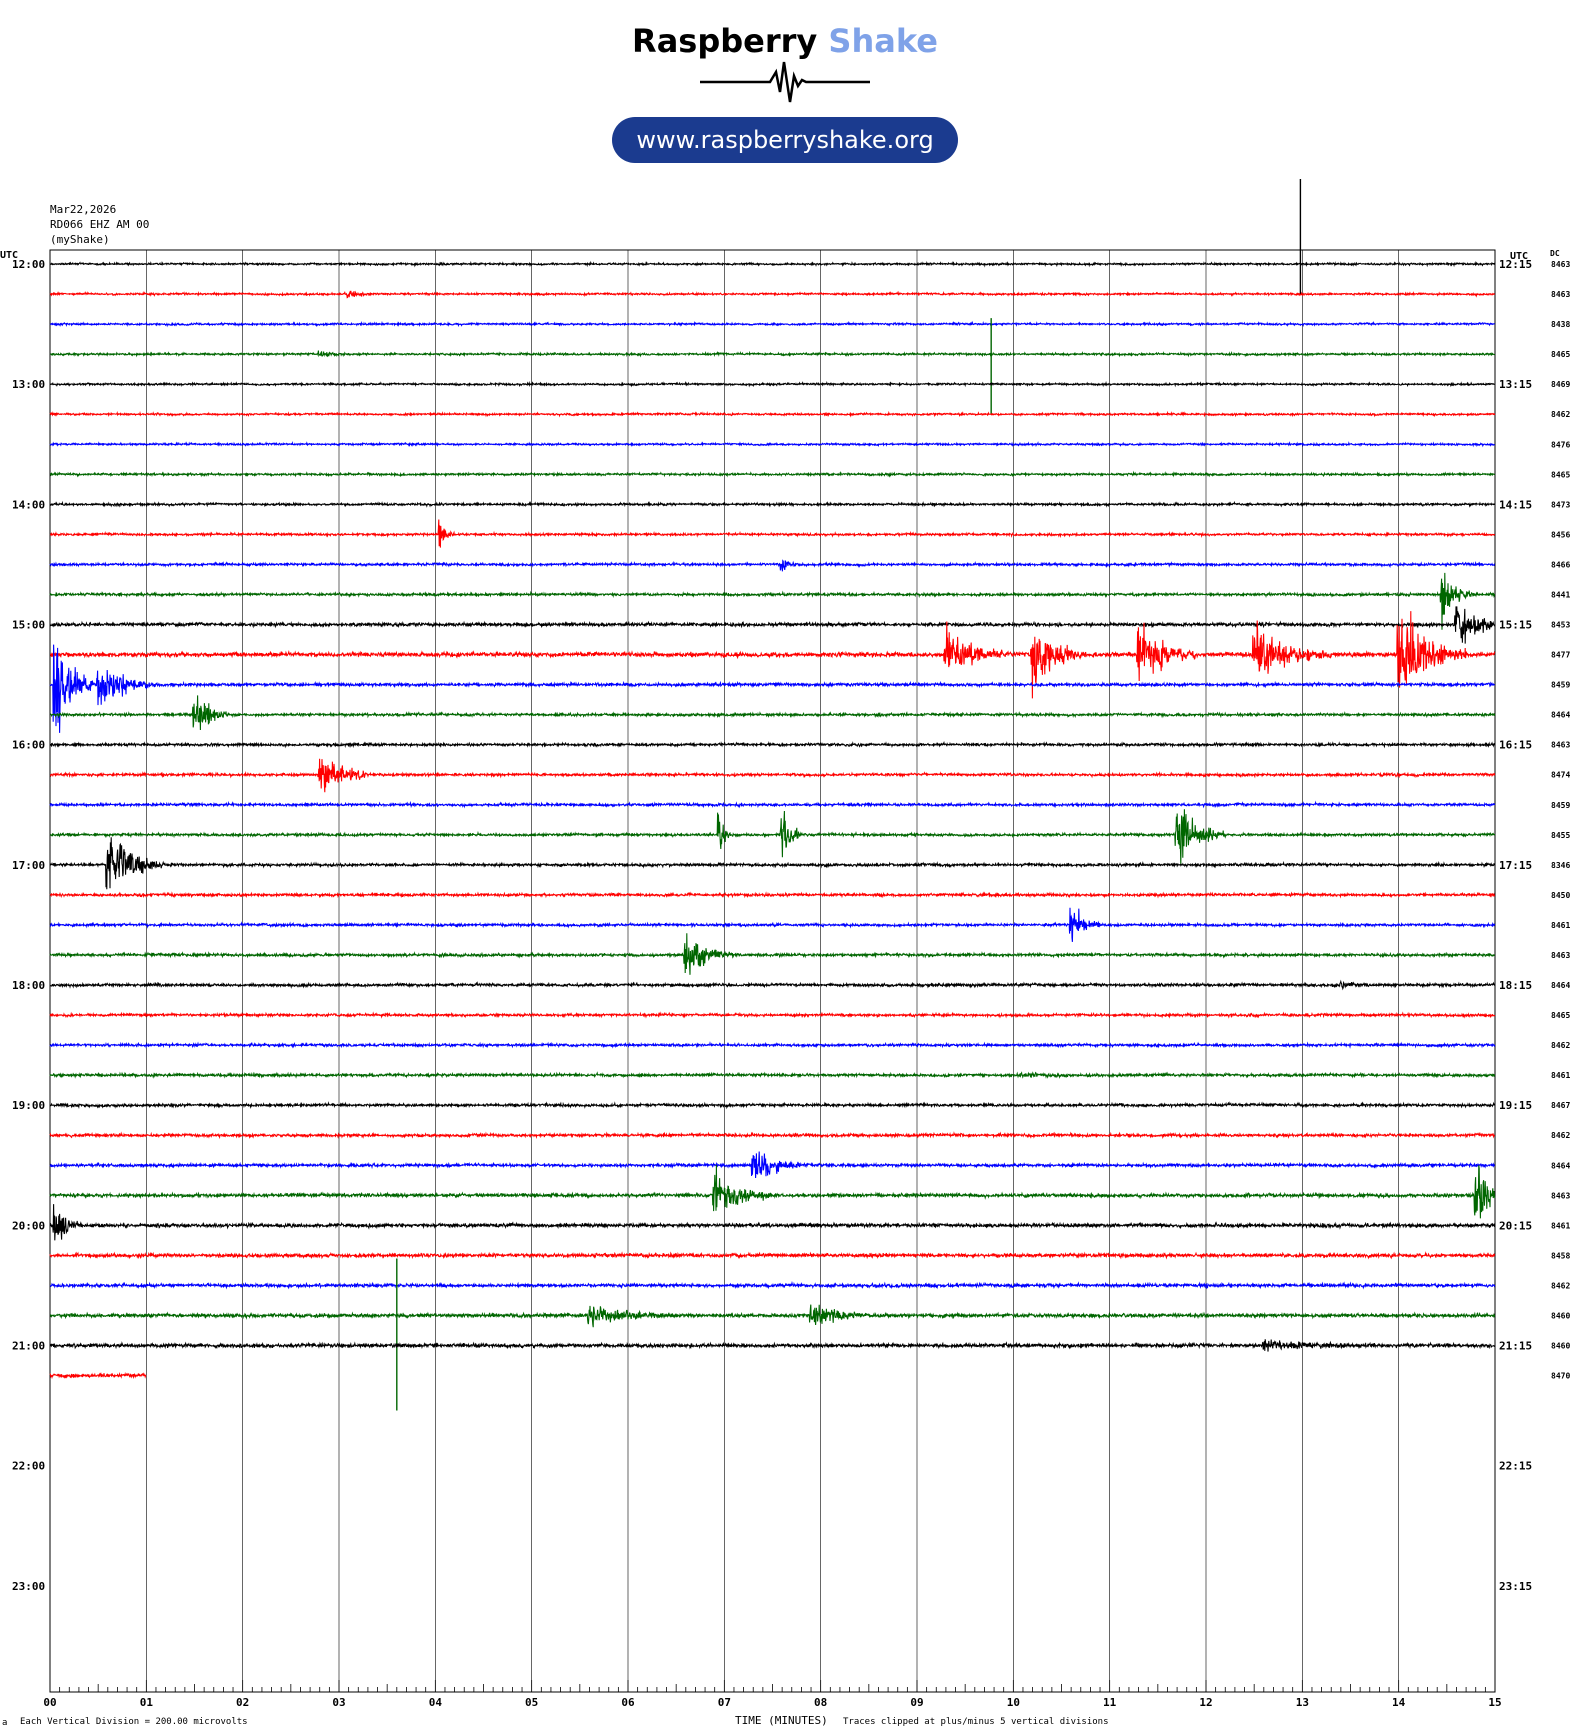 The width and height of the screenshot is (1570, 1732). What do you see at coordinates (1515, 1346) in the screenshot?
I see `hour-label-right: 21:15` at bounding box center [1515, 1346].